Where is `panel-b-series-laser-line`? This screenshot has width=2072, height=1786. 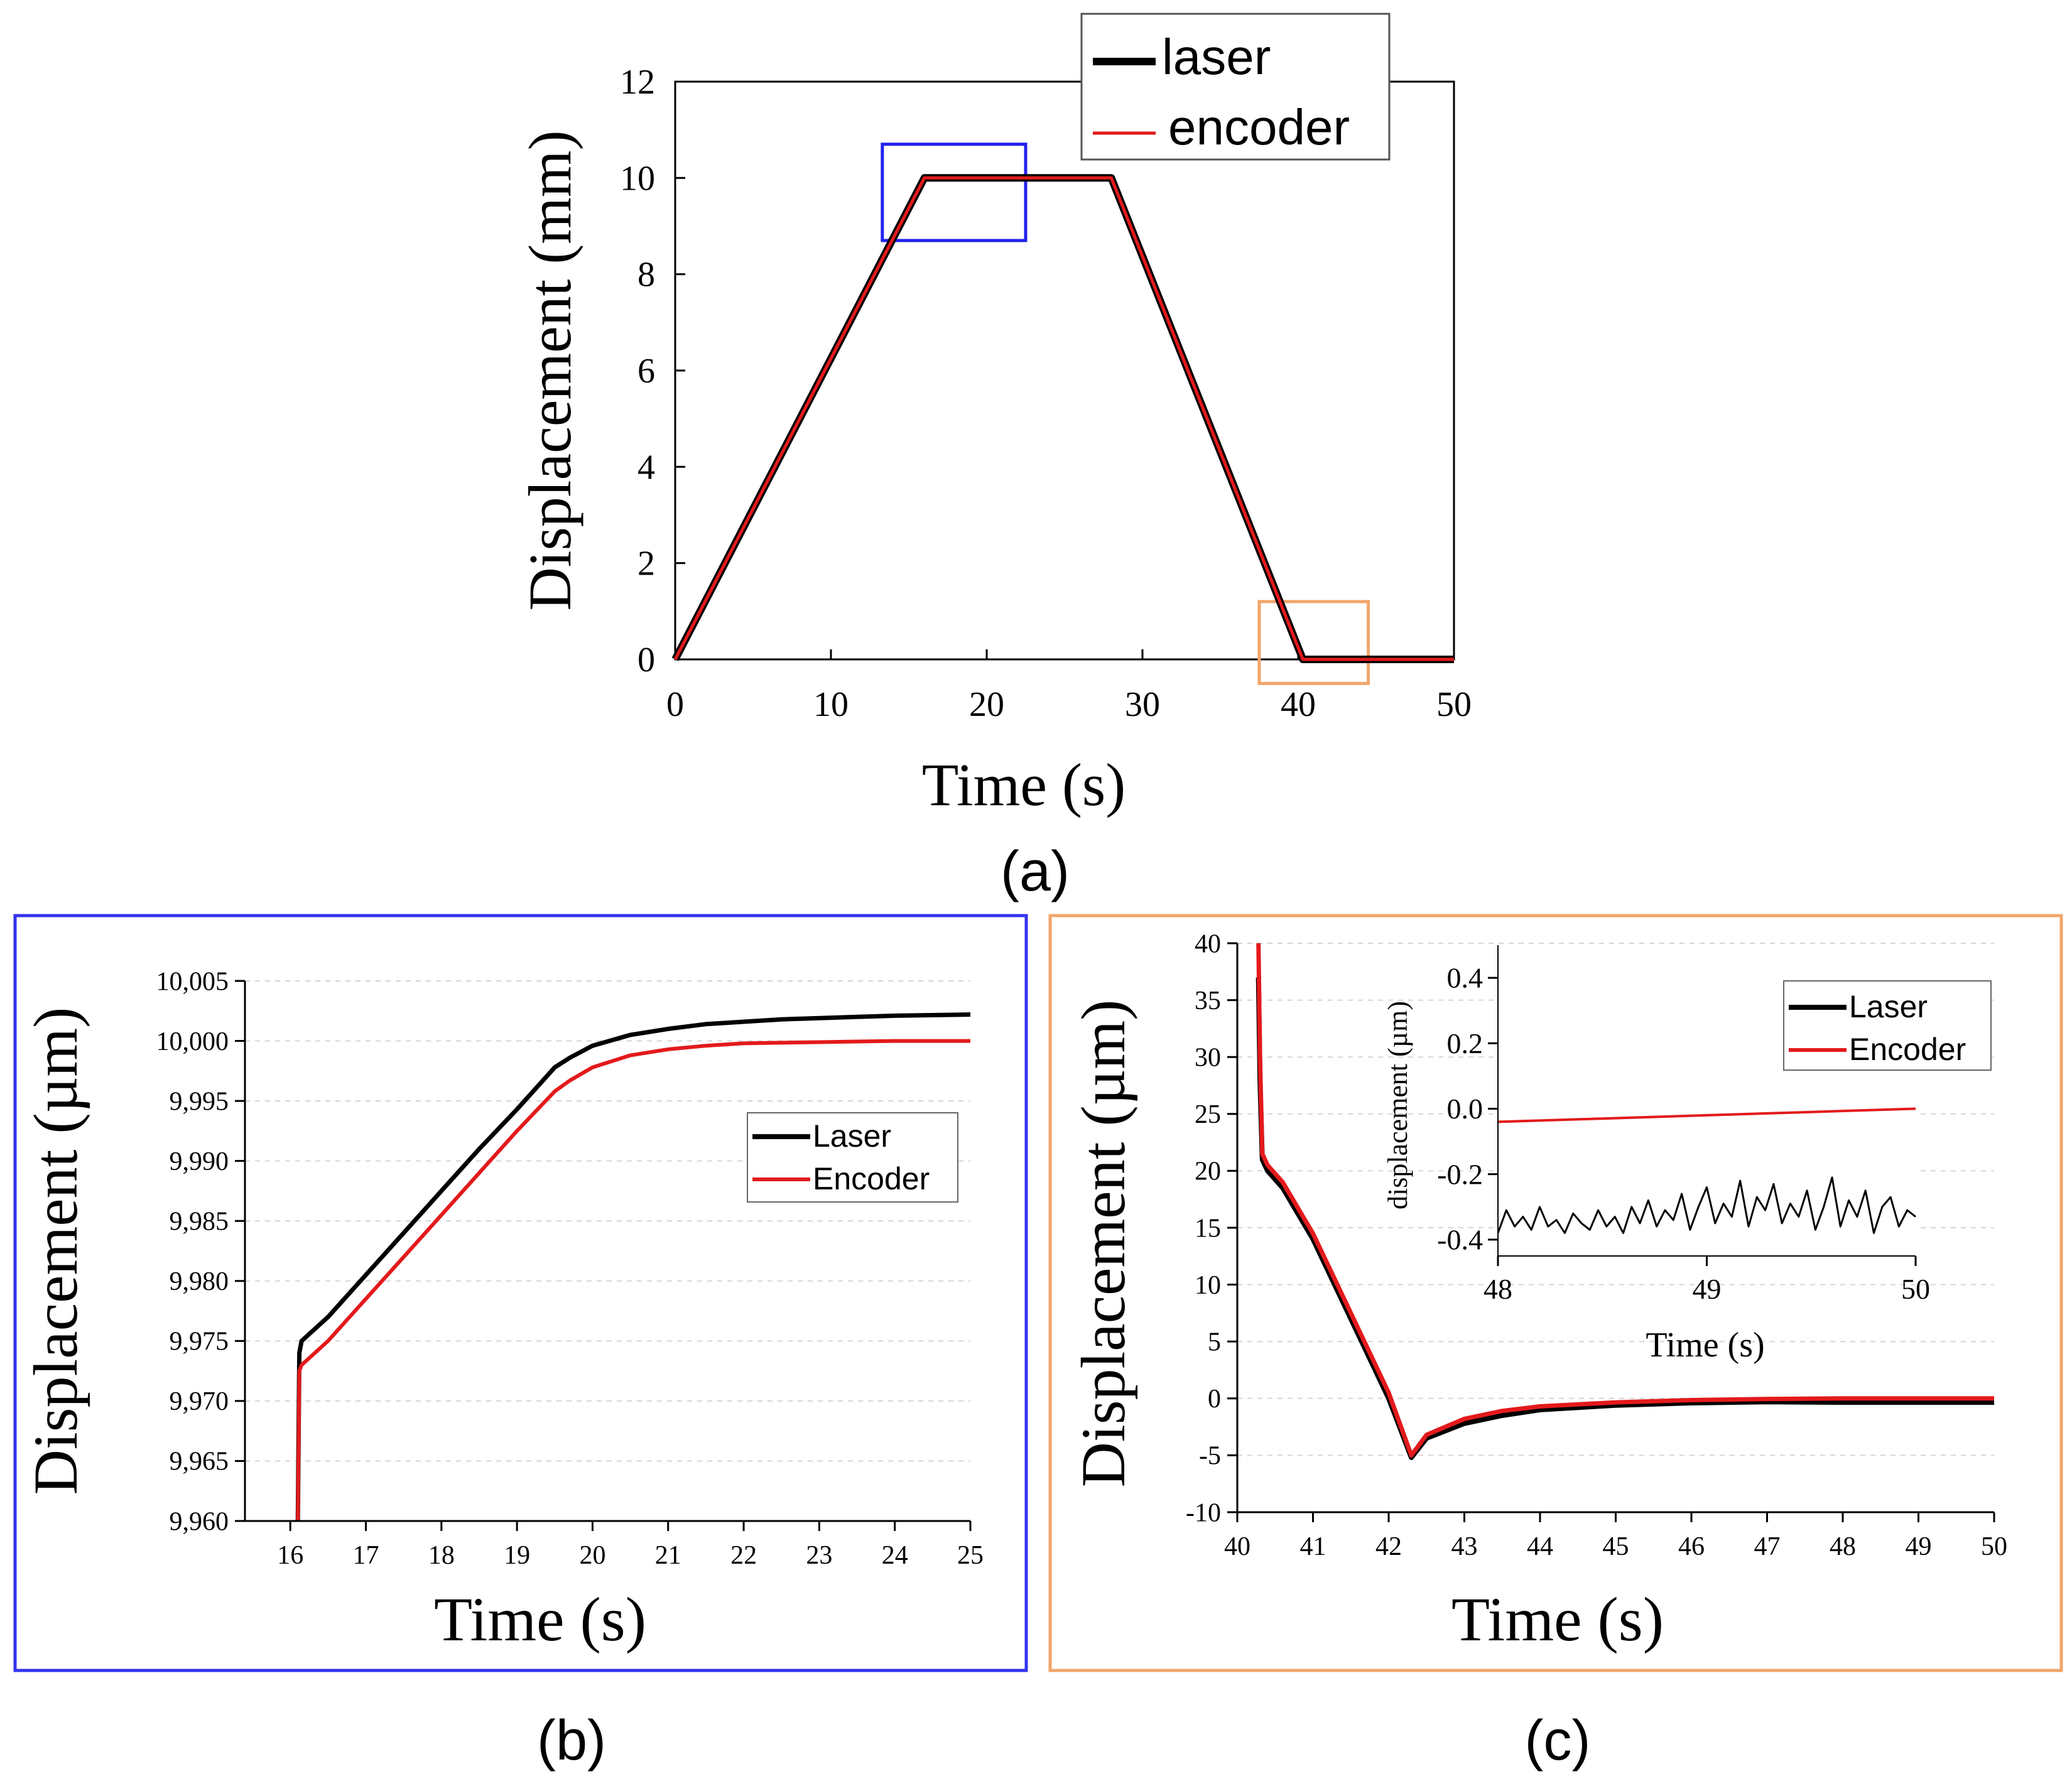 panel-b-series-laser-line is located at coordinates (633, 1267).